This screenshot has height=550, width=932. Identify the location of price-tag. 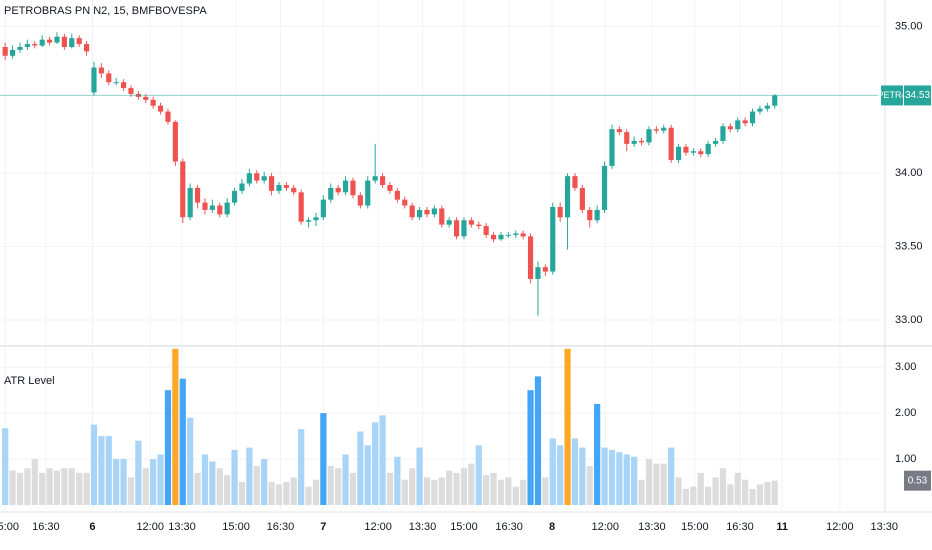
(917, 95).